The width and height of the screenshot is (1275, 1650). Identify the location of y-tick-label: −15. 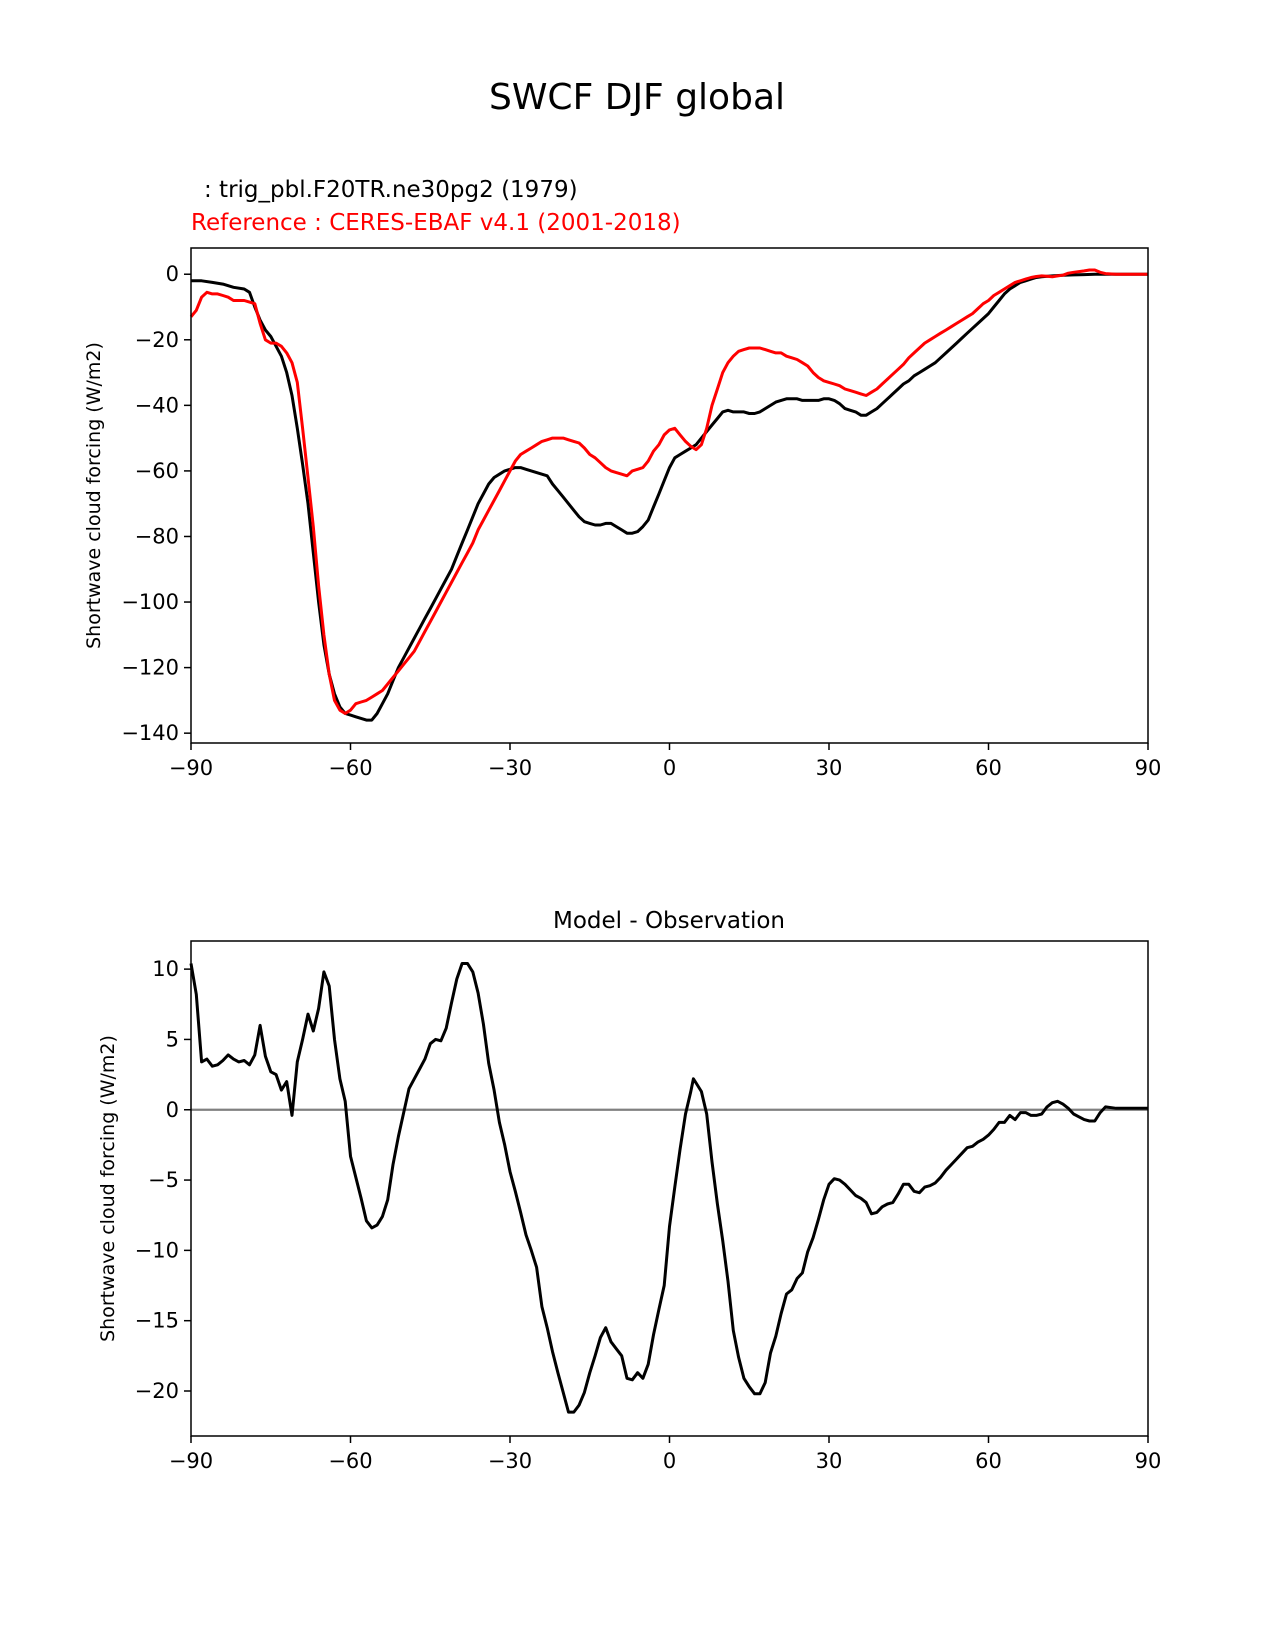
(157, 1321).